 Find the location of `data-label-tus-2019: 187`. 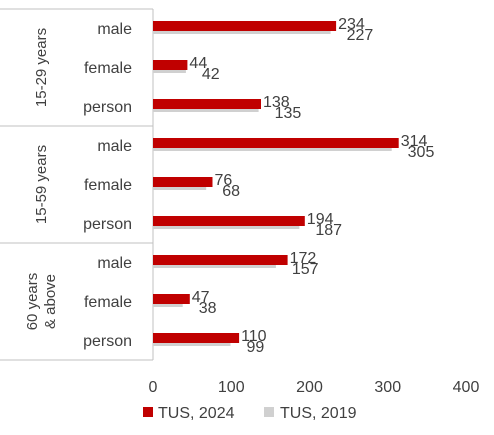

data-label-tus-2019: 187 is located at coordinates (328, 230).